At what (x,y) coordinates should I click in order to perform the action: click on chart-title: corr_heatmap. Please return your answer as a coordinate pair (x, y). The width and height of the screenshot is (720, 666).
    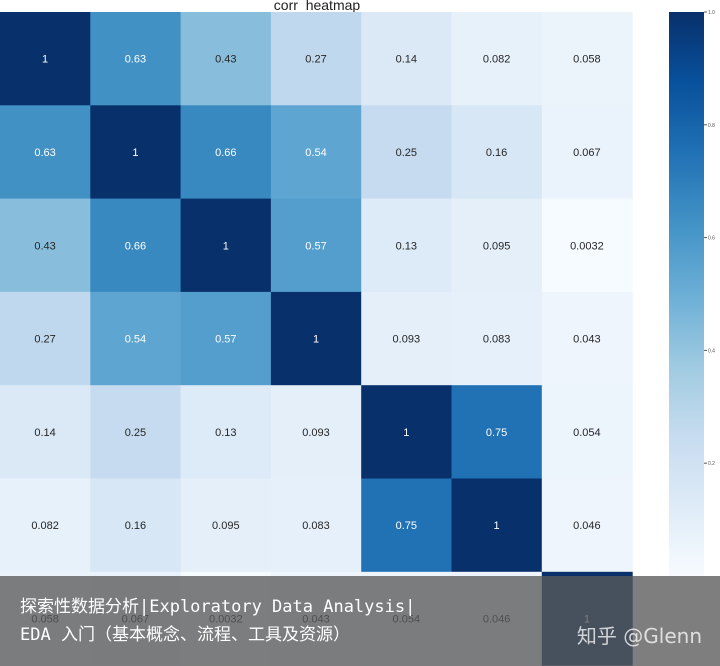
    Looking at the image, I should click on (317, 6).